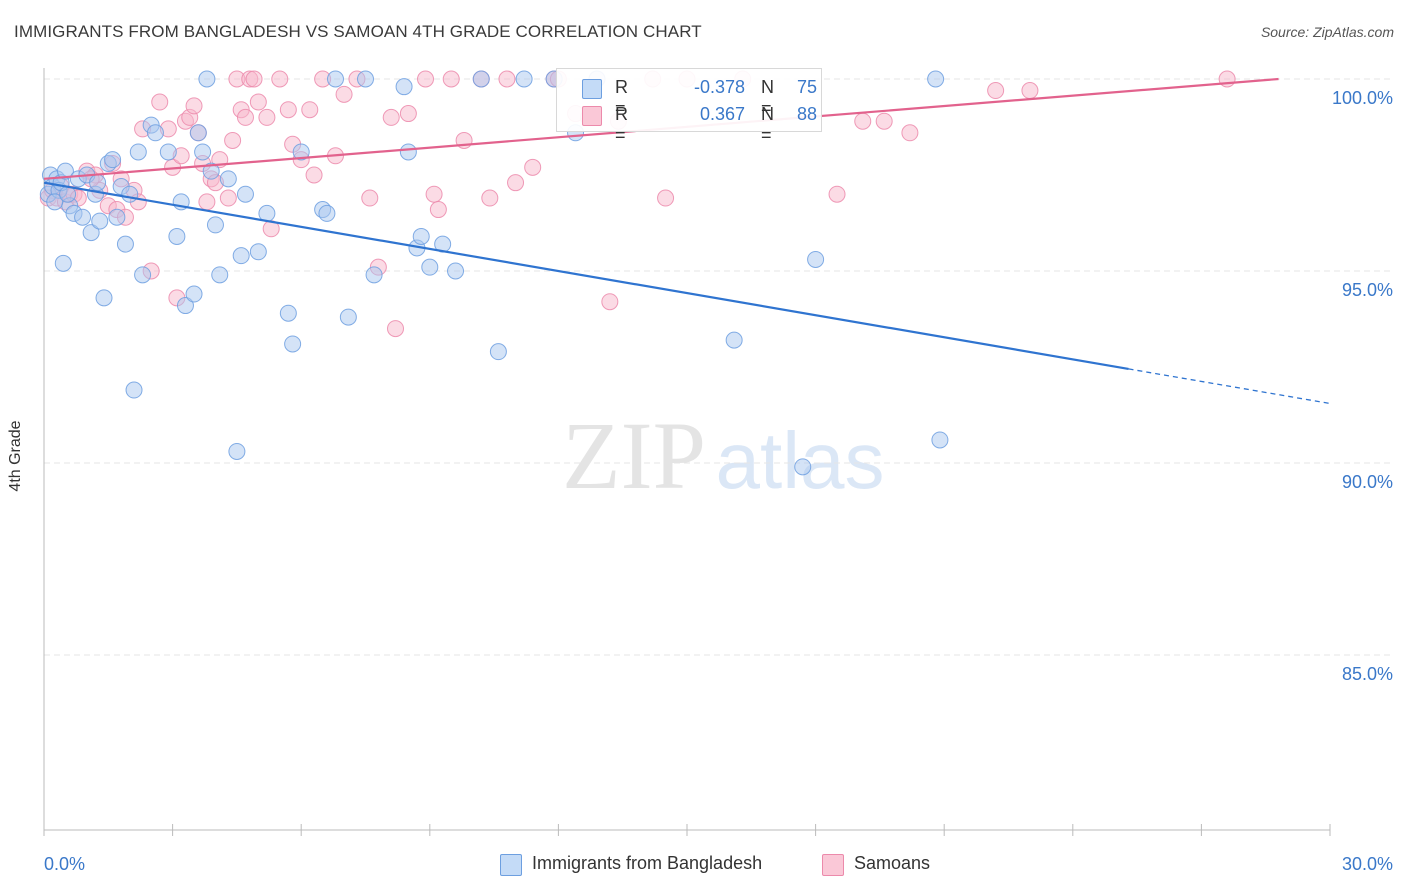 The image size is (1406, 892). What do you see at coordinates (1367, 290) in the screenshot?
I see `y-tick-label: 95.0%` at bounding box center [1367, 290].